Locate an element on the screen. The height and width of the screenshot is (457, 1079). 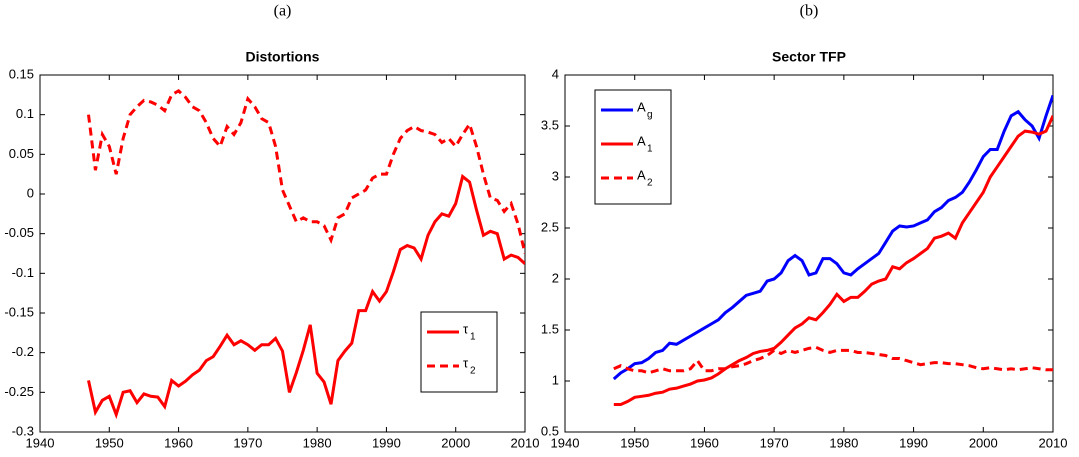
panel-label: (b) is located at coordinates (809, 11).